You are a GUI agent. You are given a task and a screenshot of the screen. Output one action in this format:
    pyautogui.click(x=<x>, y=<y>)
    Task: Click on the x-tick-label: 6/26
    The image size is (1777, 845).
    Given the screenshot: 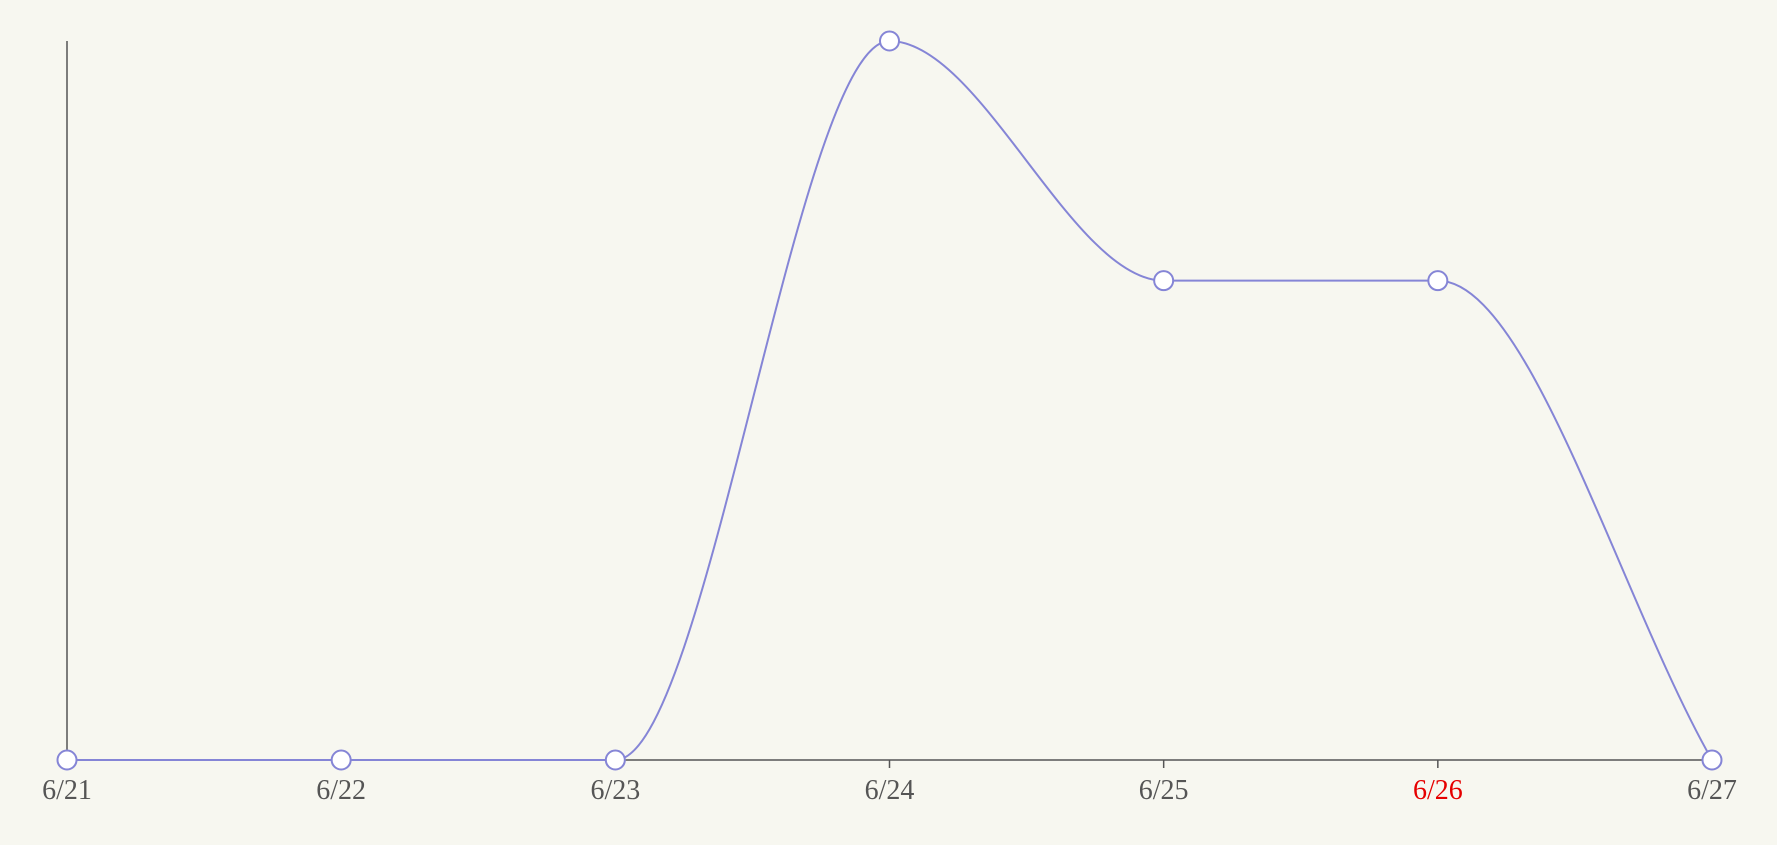 What is the action you would take?
    pyautogui.click(x=1438, y=790)
    